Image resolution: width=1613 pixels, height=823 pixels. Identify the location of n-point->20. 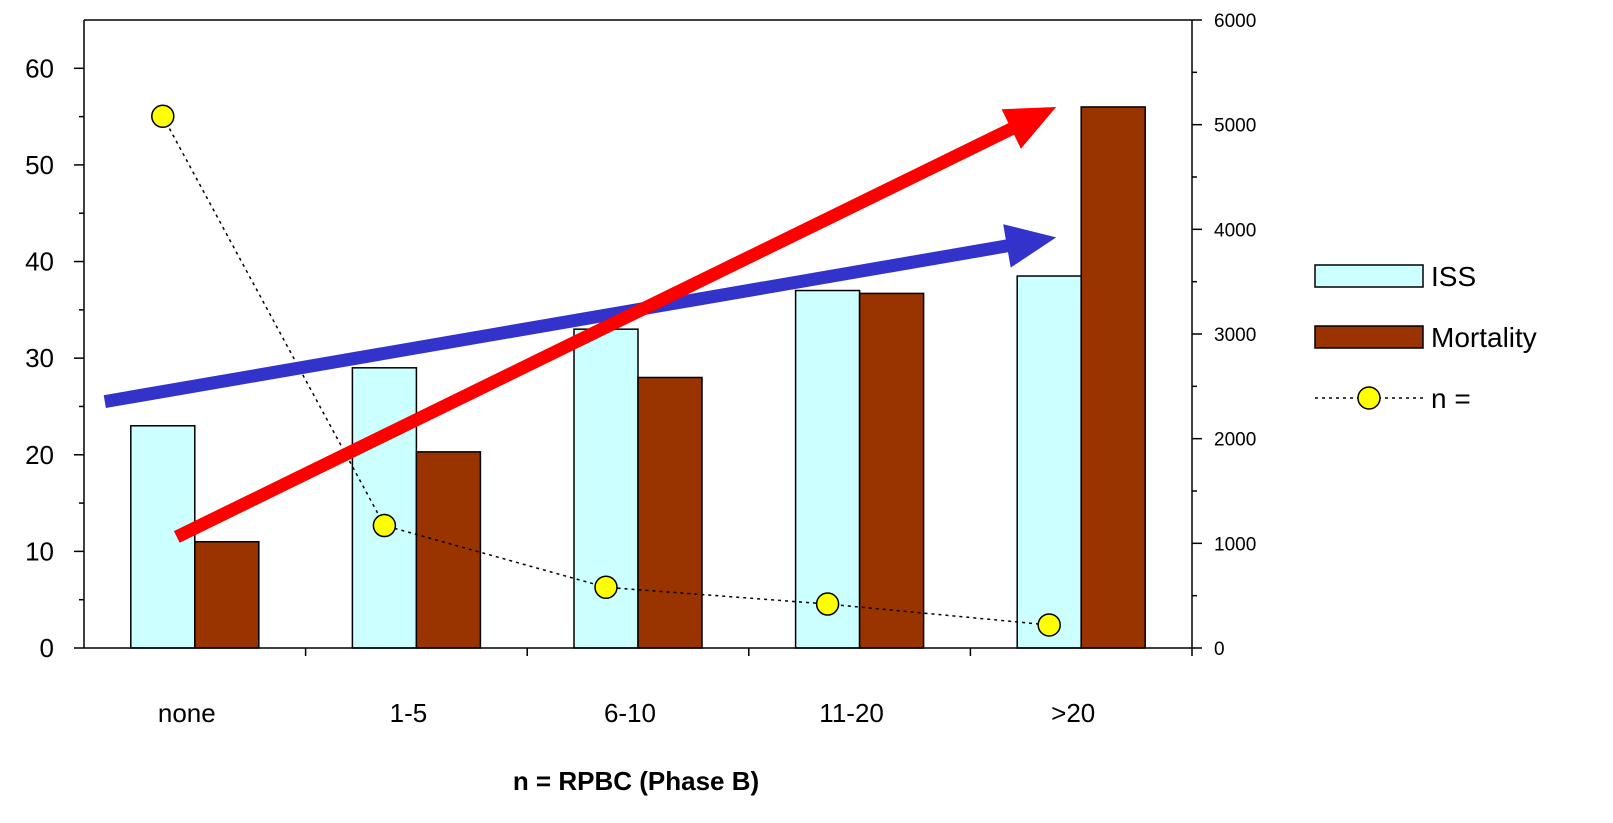
(1049, 625).